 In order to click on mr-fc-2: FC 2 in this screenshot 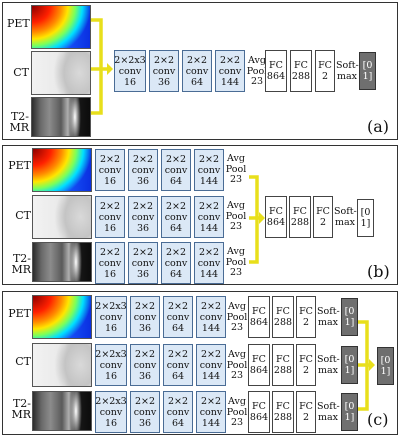, I will do `click(306, 412)`.